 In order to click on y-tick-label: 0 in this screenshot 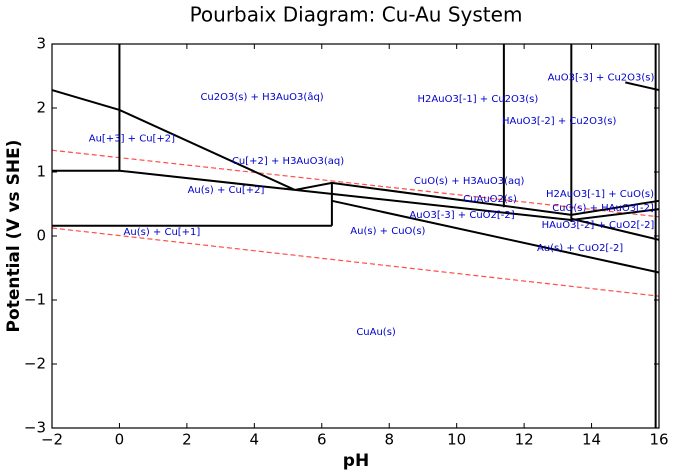, I will do `click(41, 236)`.